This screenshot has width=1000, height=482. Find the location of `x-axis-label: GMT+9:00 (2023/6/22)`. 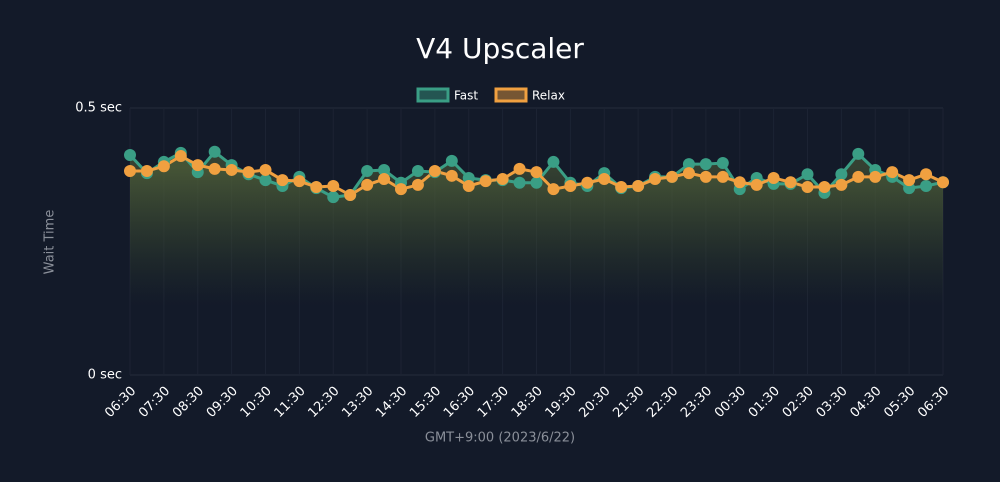

x-axis-label: GMT+9:00 (2023/6/22) is located at coordinates (500, 438).